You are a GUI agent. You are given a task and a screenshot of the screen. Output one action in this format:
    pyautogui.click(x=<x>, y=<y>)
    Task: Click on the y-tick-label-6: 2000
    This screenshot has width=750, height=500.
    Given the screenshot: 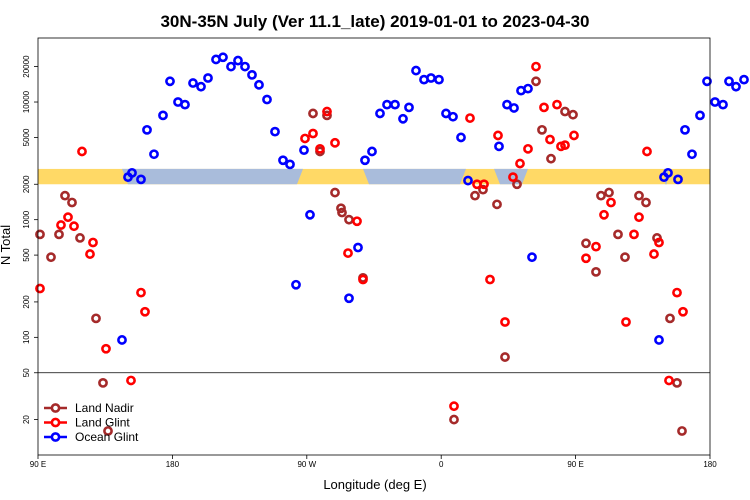 What is the action you would take?
    pyautogui.click(x=26, y=184)
    